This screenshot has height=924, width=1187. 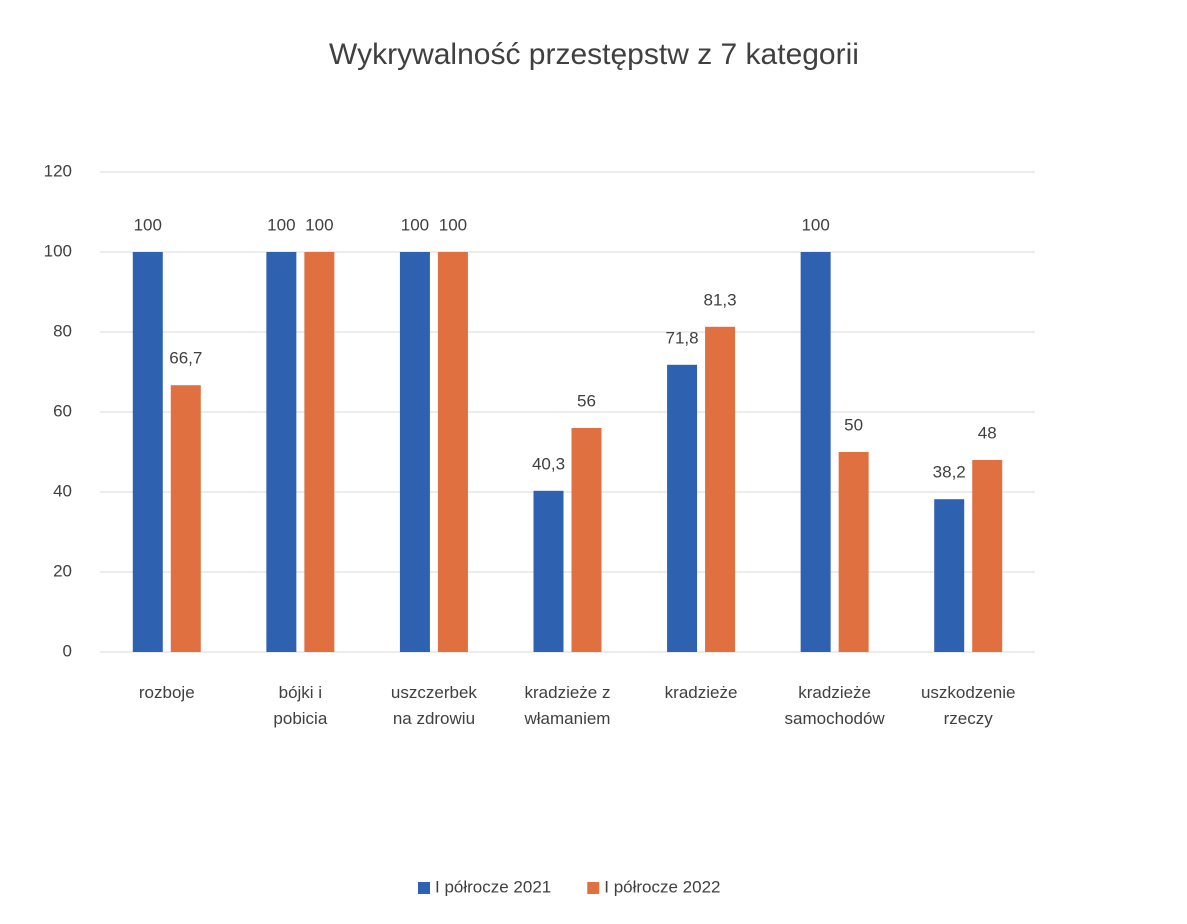 What do you see at coordinates (67, 650) in the screenshot?
I see `y-tick-label: 0` at bounding box center [67, 650].